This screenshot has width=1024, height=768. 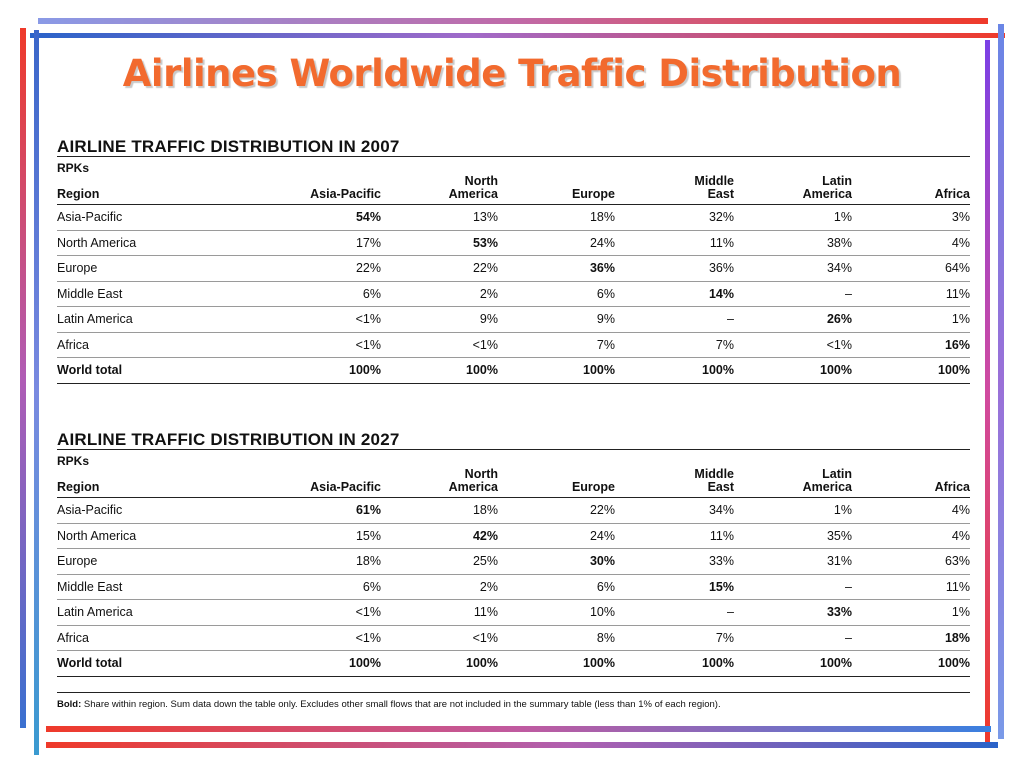 What do you see at coordinates (439, 294) in the screenshot?
I see `table-cell: 2%` at bounding box center [439, 294].